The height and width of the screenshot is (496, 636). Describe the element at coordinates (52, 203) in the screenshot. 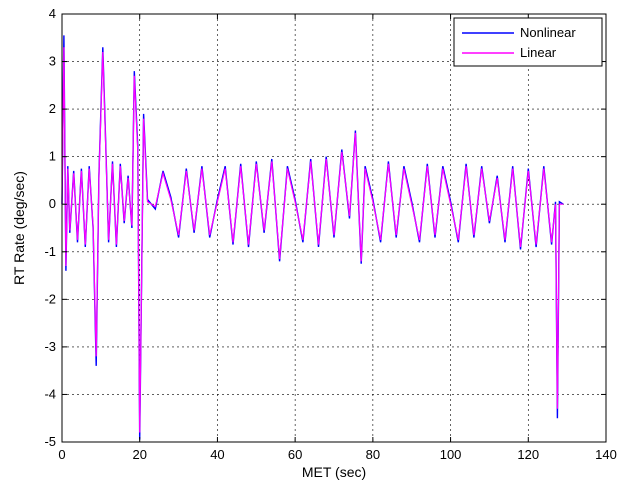

I see `y-tick-label-5: 0` at that location.